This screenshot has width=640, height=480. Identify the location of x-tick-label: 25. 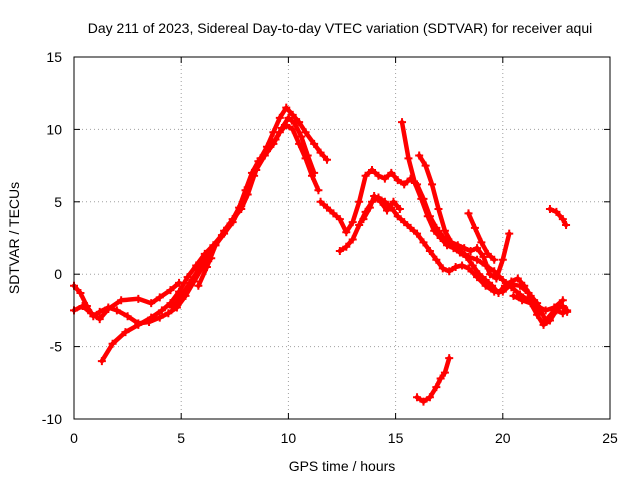
(610, 438).